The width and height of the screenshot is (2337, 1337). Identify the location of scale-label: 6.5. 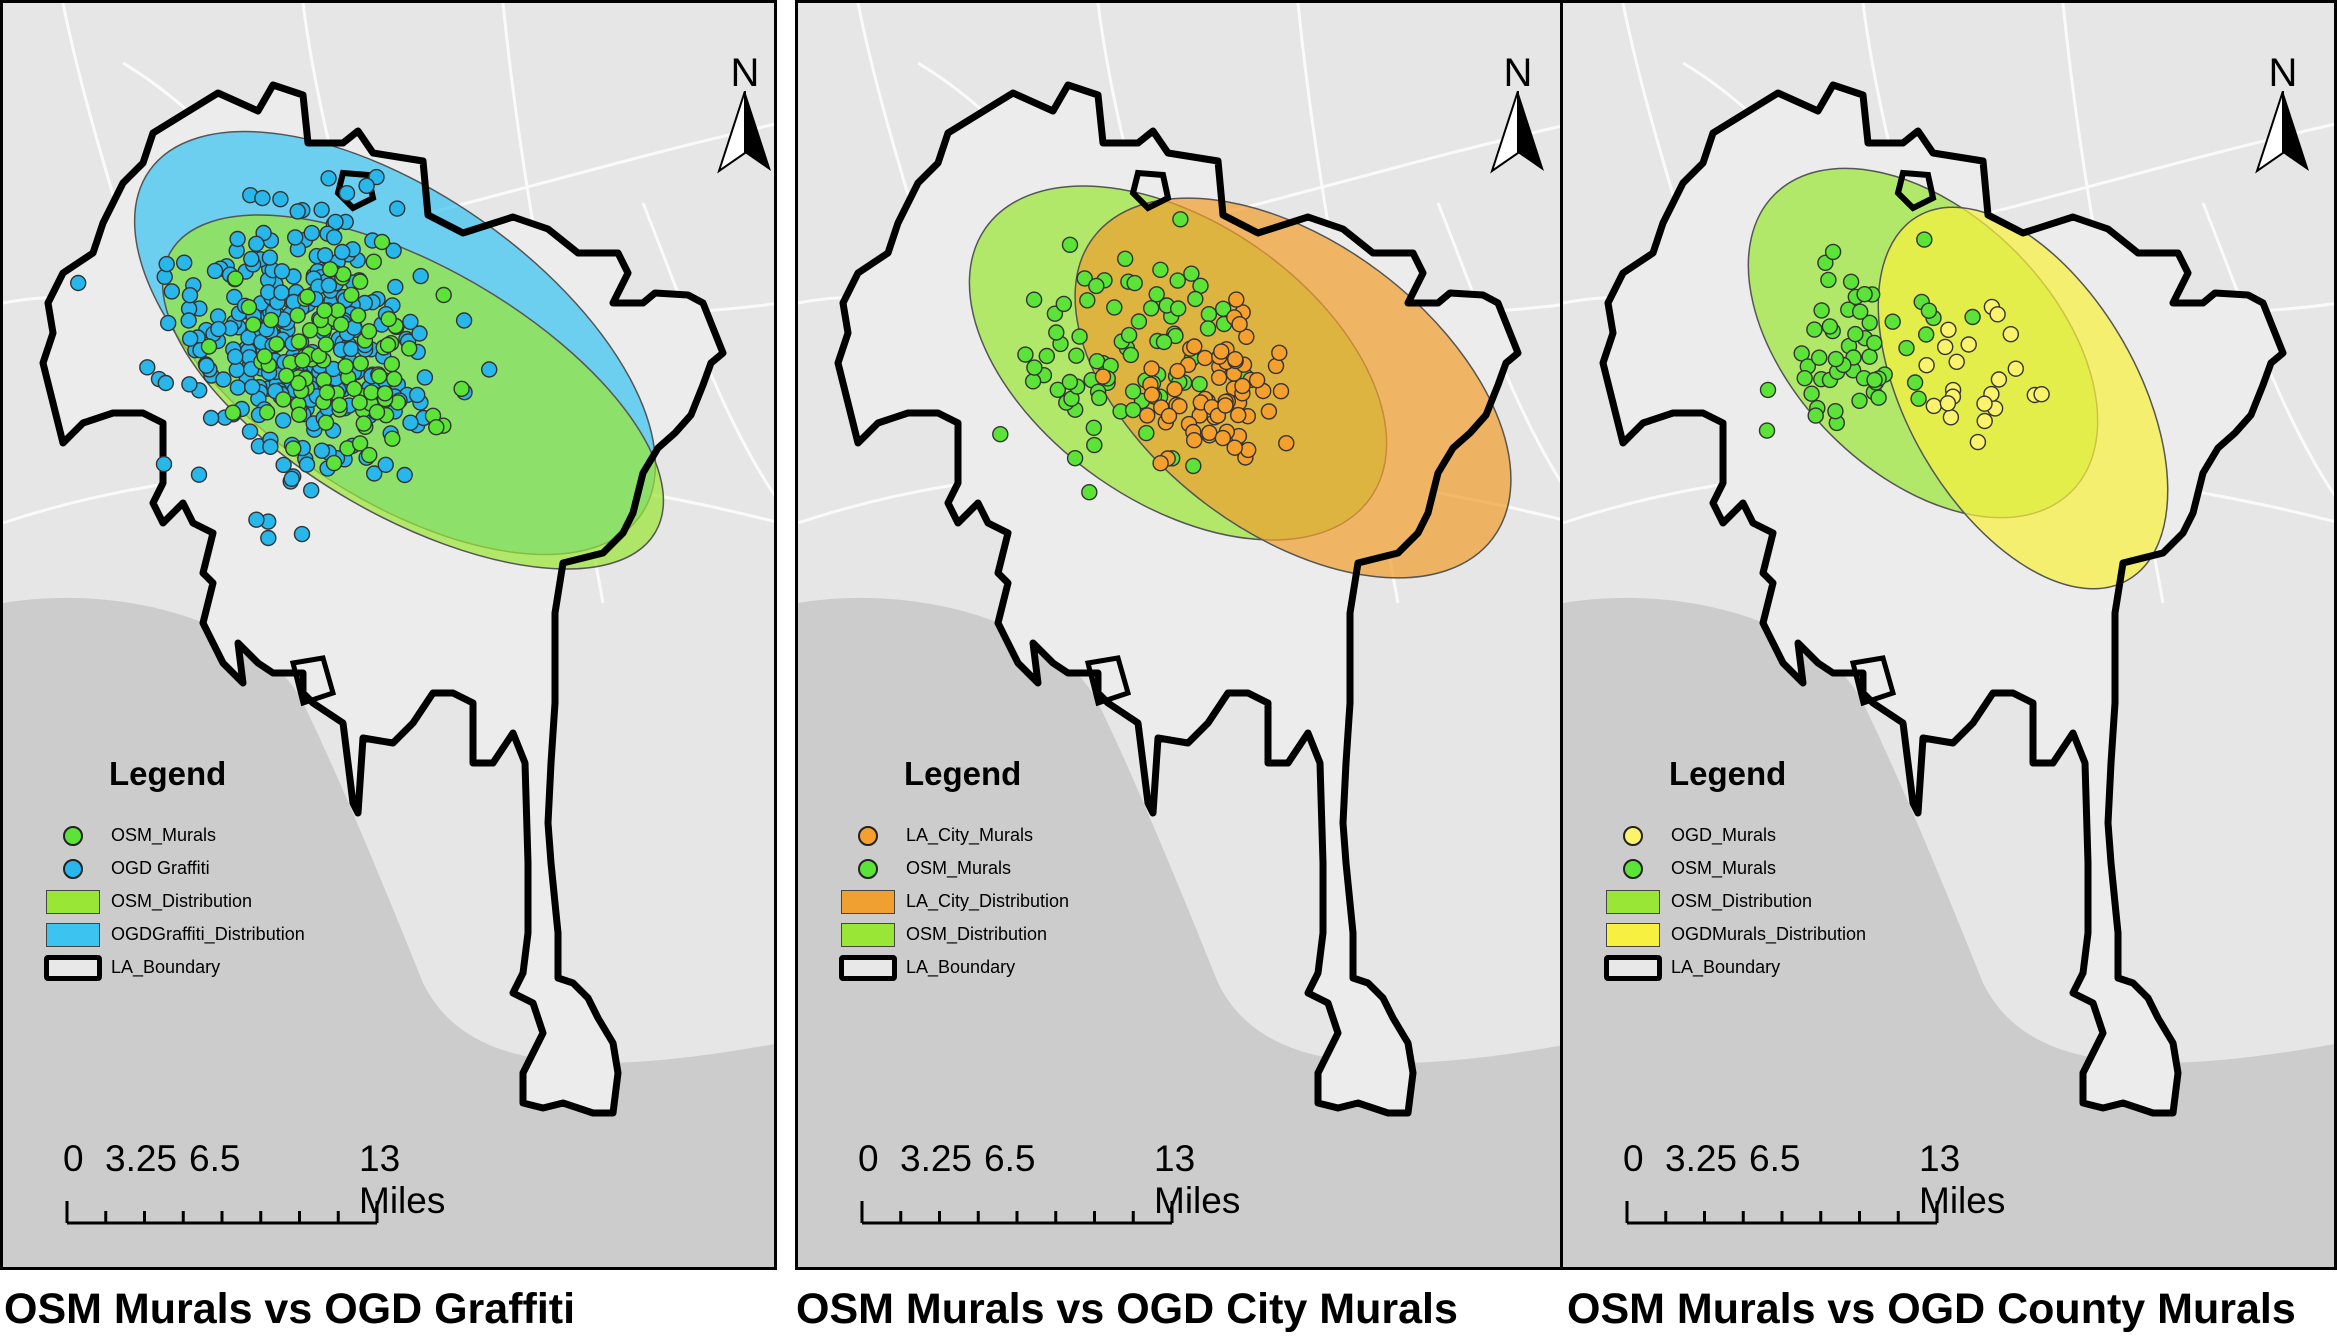
(215, 1158).